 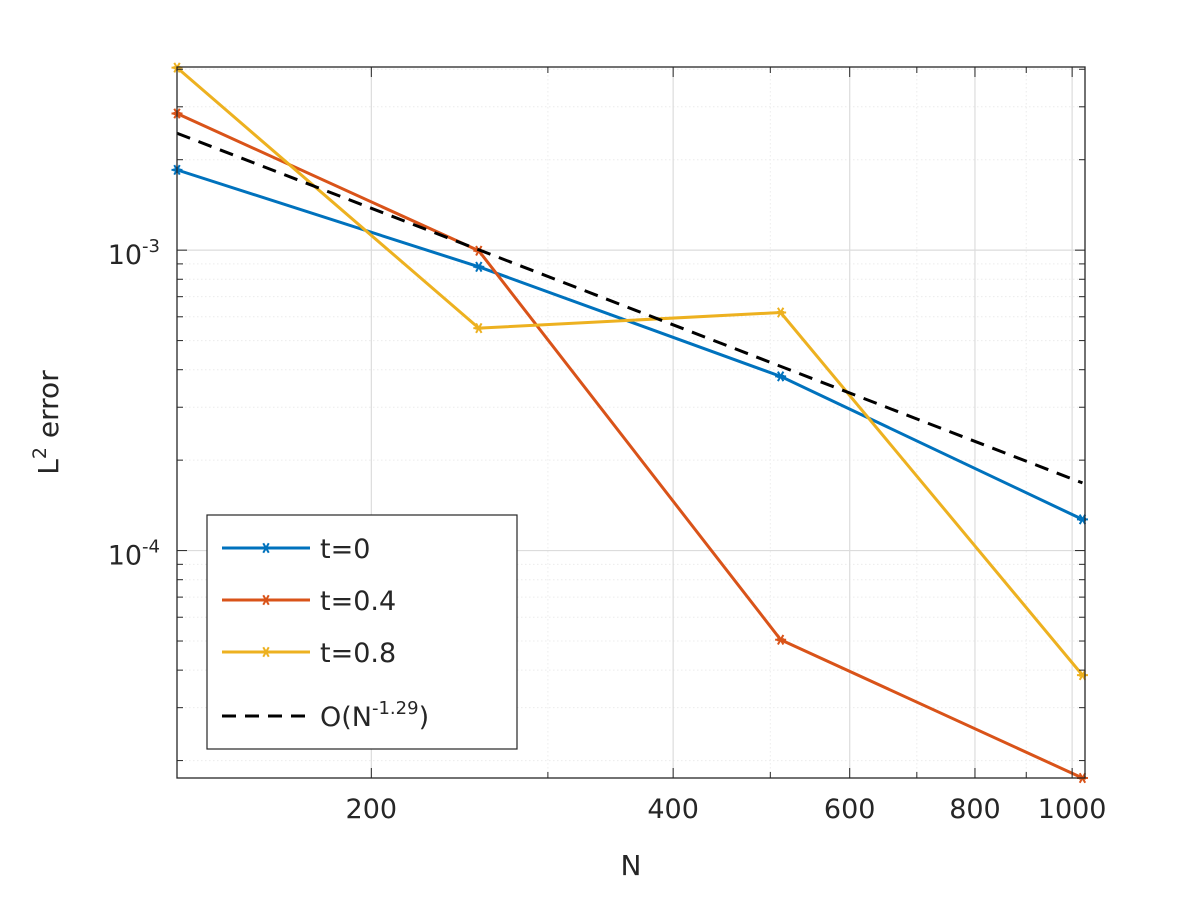 What do you see at coordinates (850, 809) in the screenshot?
I see `x-tick-label: 600` at bounding box center [850, 809].